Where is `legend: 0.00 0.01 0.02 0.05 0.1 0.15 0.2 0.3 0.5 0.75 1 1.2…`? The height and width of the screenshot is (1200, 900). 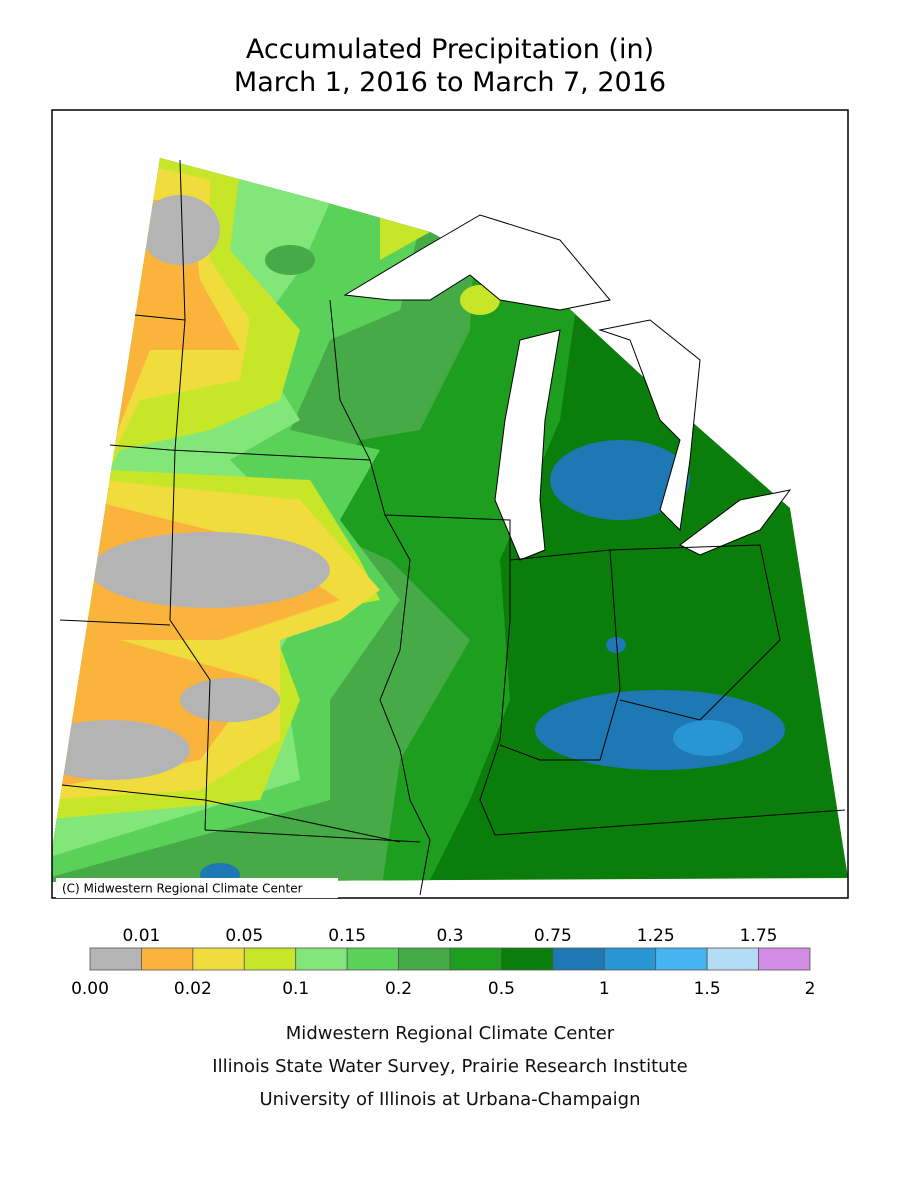
legend: 0.00 0.01 0.02 0.05 0.1 0.15 0.2 0.3 0.5 0.75 1 1.2… is located at coordinates (443, 962).